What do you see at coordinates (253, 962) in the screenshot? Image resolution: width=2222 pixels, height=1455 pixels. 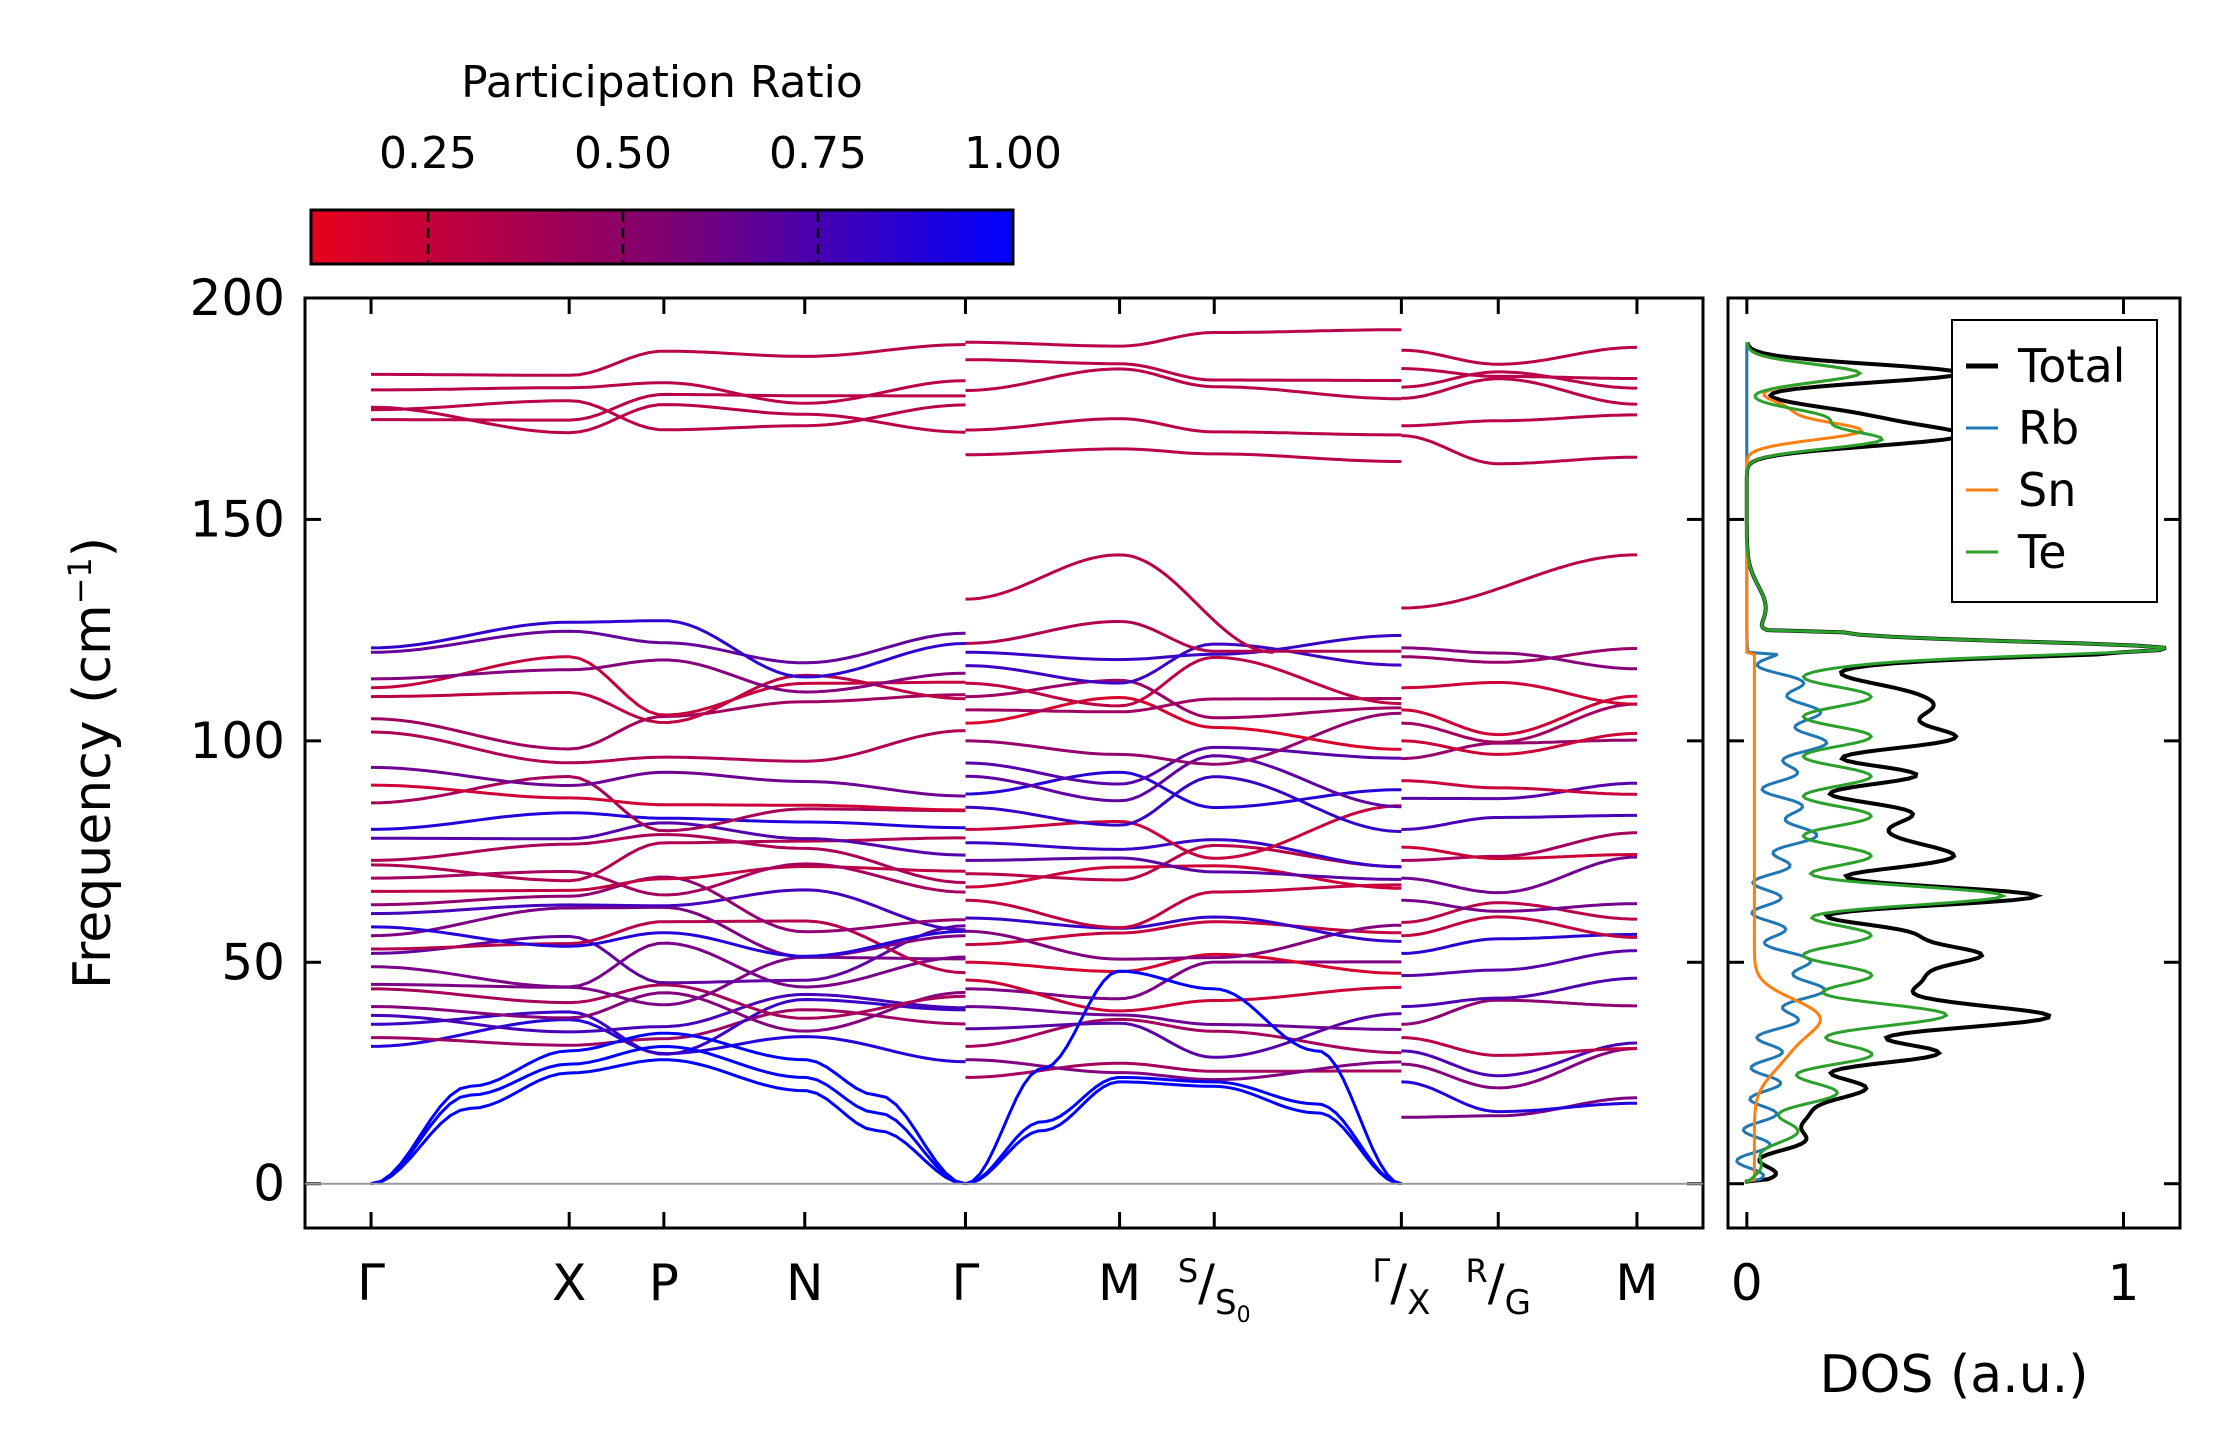 I see `y-tick-label: 50` at bounding box center [253, 962].